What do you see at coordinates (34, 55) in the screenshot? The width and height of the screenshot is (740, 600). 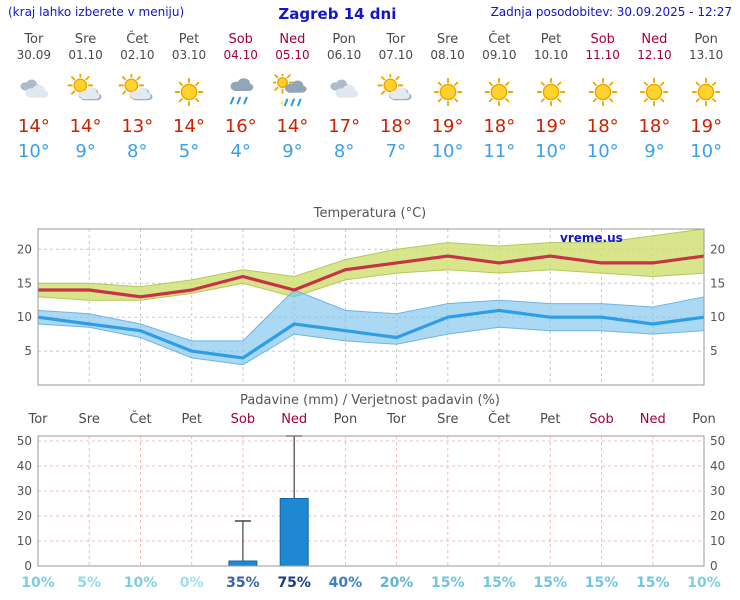 I see `day-date: 30.09` at bounding box center [34, 55].